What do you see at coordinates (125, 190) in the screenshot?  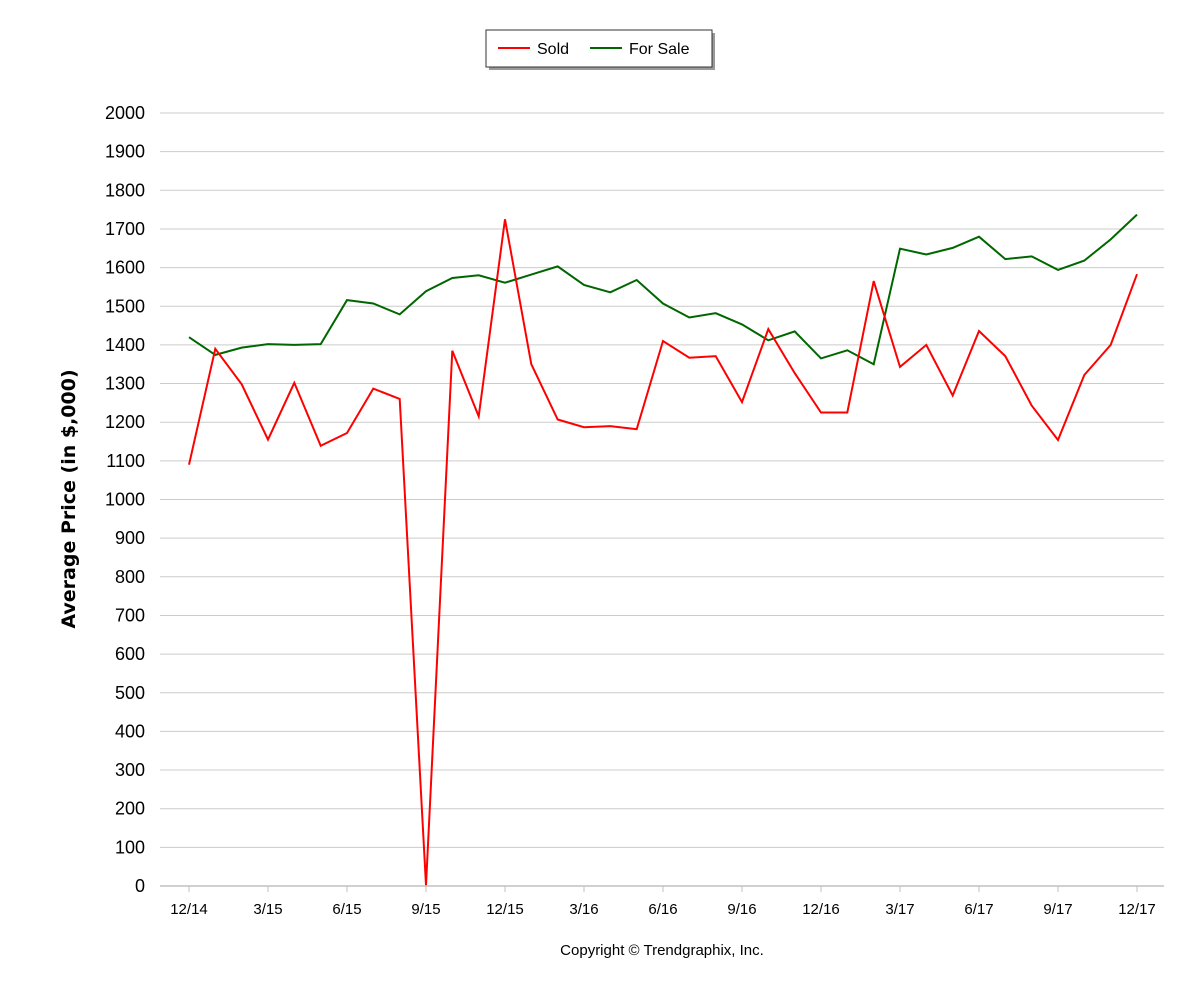 I see `y-tick-label: 1800` at bounding box center [125, 190].